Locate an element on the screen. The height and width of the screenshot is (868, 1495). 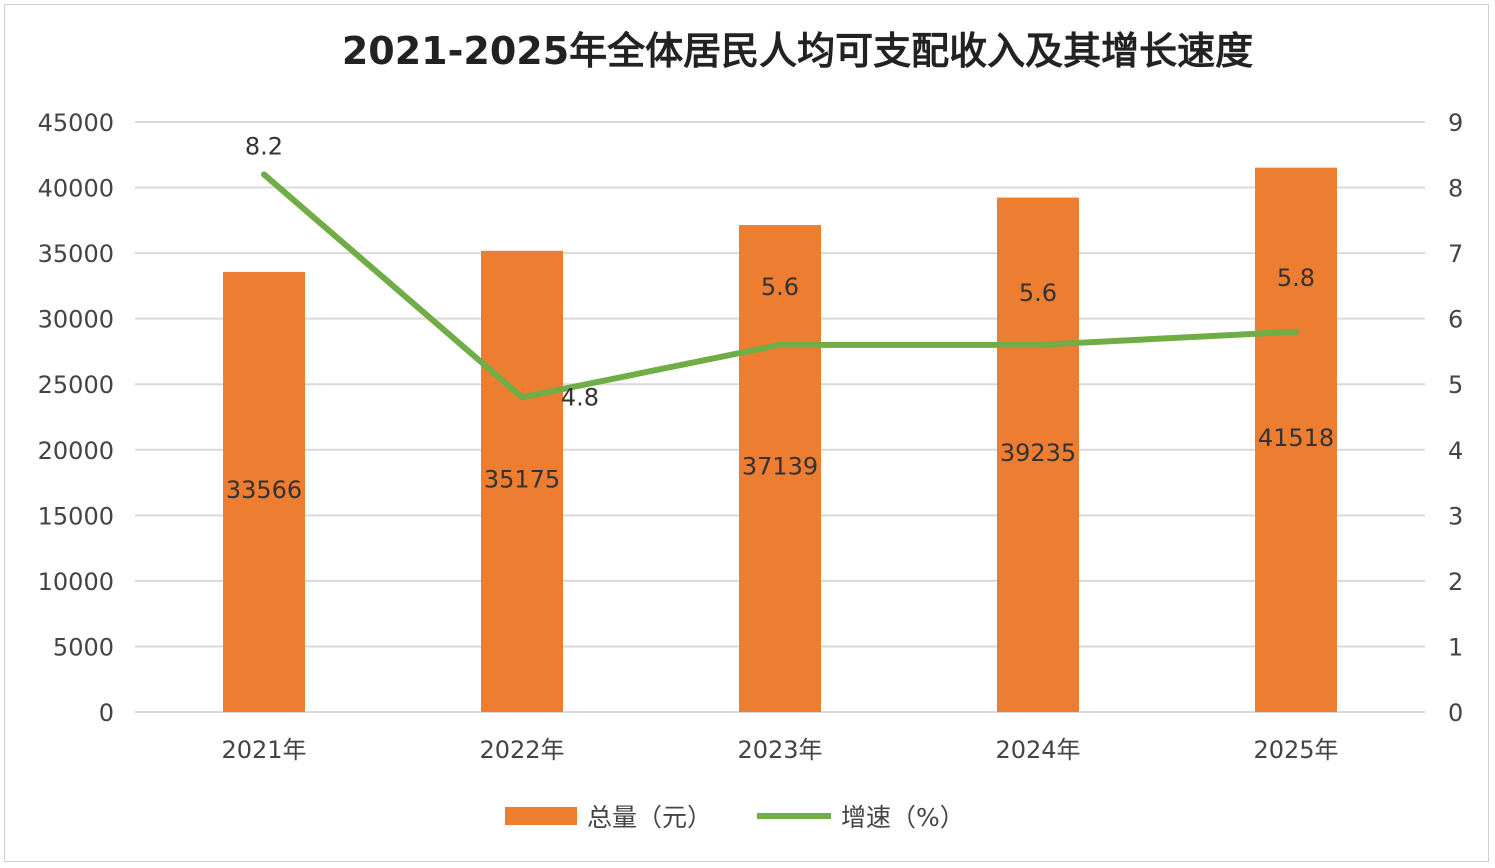
x-tick-label: 2022年 is located at coordinates (521, 750).